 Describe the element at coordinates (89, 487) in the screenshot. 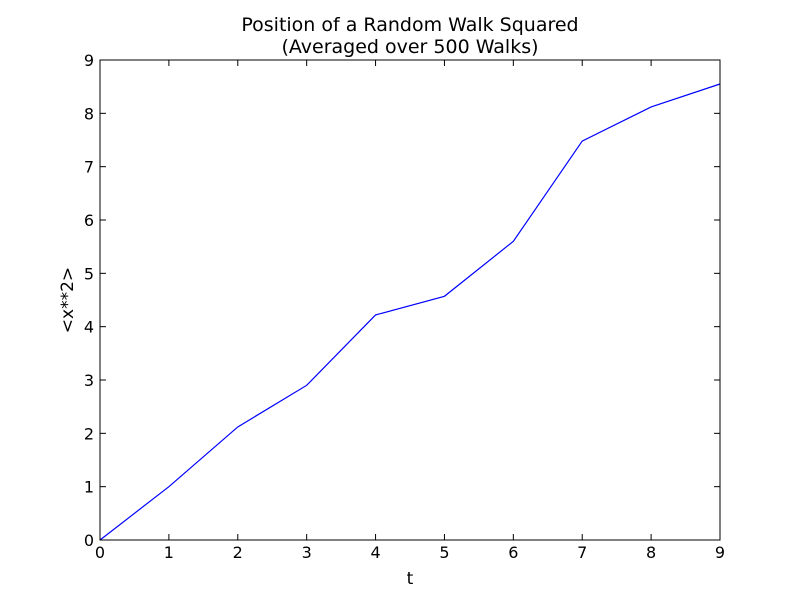

I see `y-tick-label-1: 1` at that location.